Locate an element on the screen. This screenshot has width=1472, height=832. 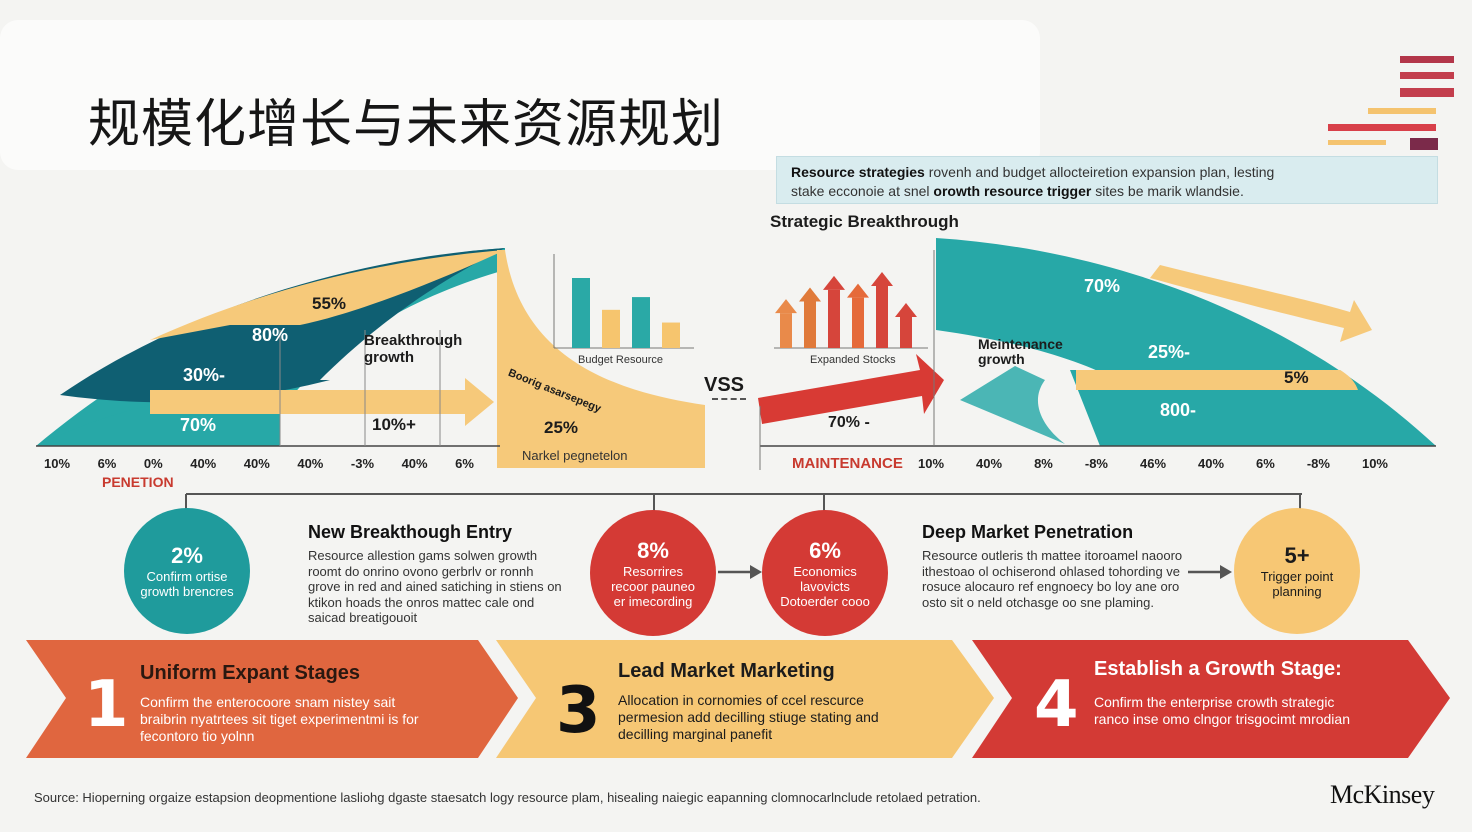
right-label-5: 5% is located at coordinates (1296, 377).